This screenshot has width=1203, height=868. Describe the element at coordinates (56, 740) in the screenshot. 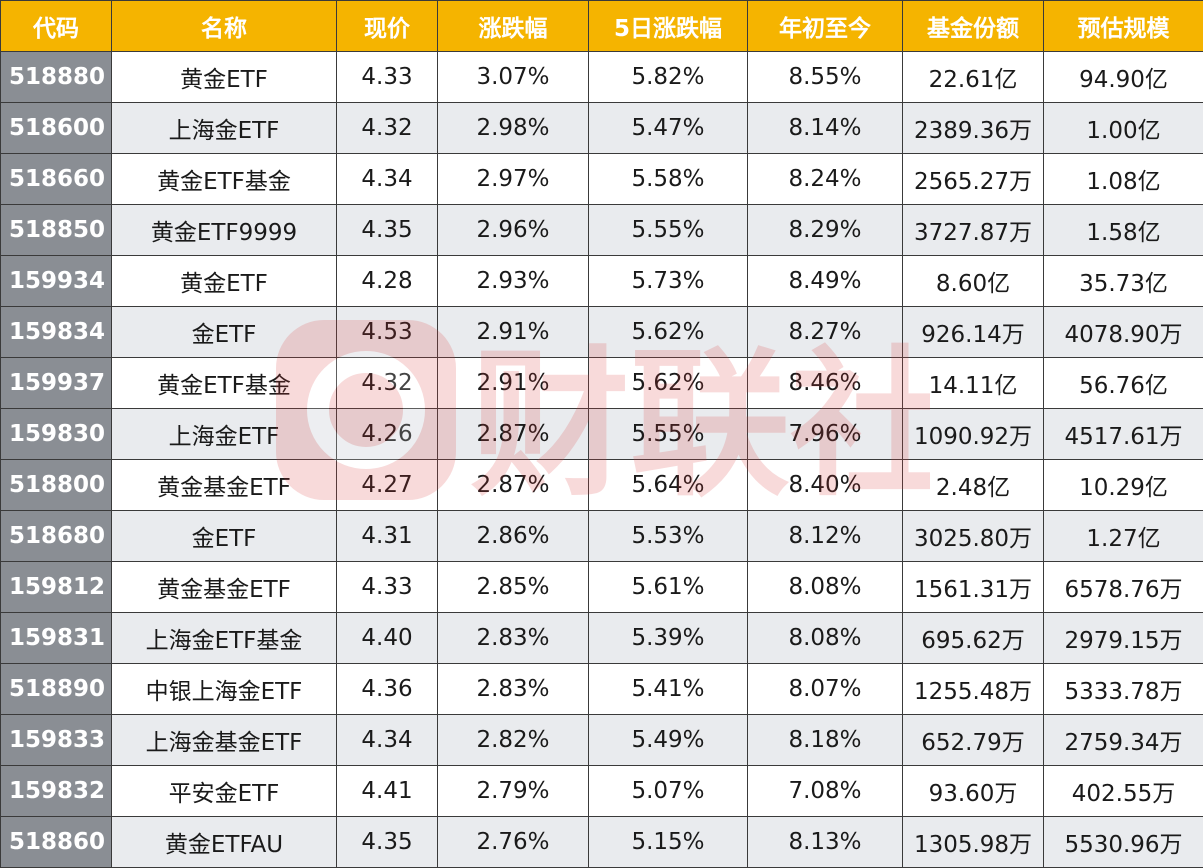

I see `cell-code: 159833` at that location.